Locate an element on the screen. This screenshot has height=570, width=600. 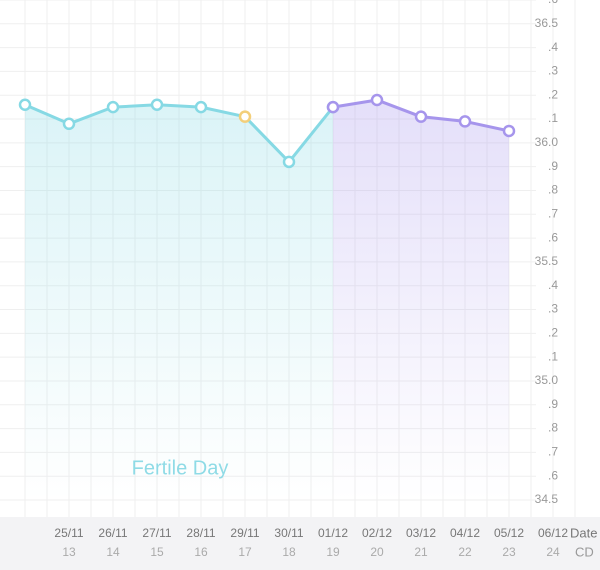
line is located at coordinates (179, 133).